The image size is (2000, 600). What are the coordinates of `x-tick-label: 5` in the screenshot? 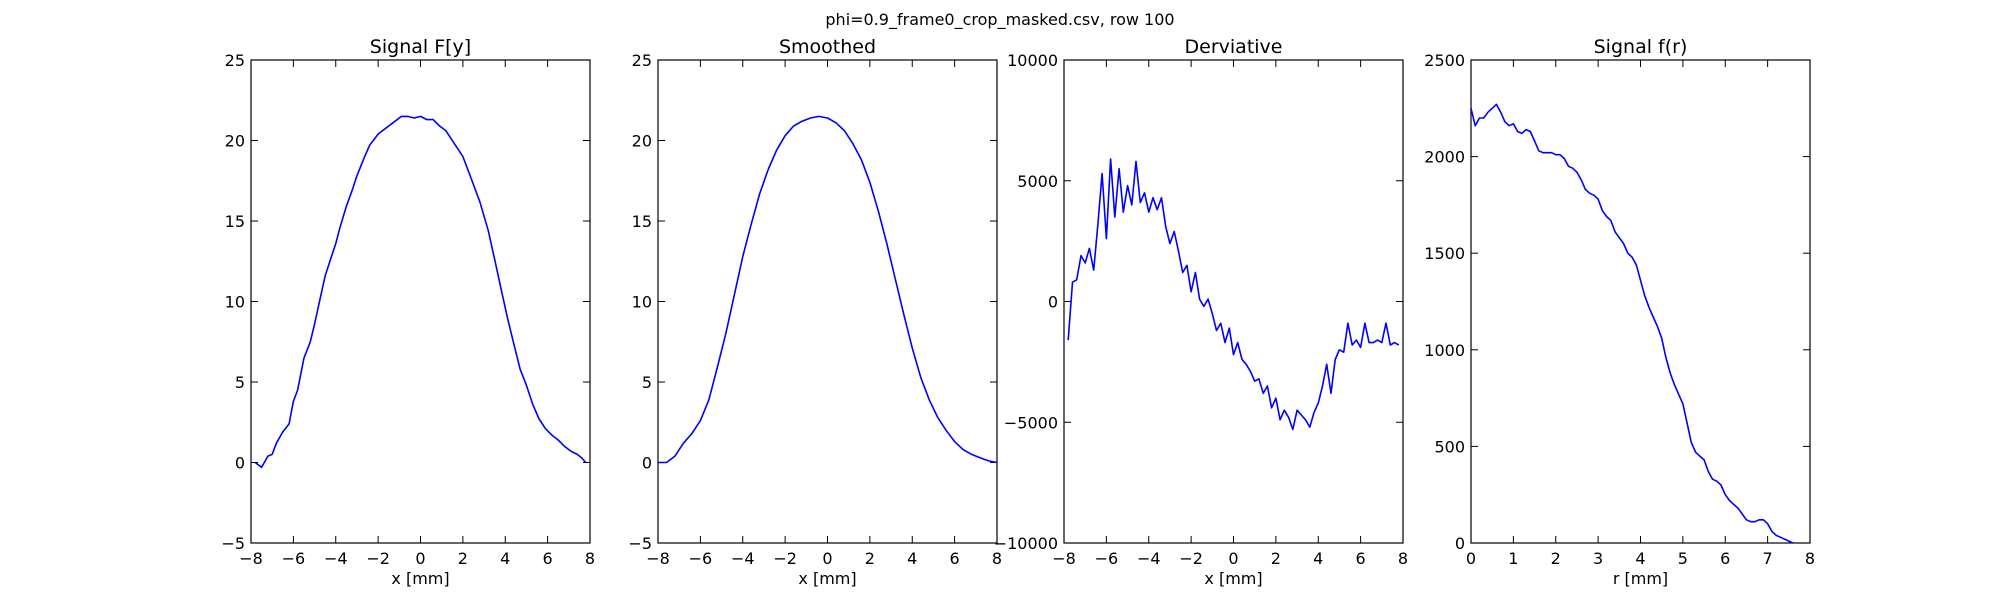 It's located at (1683, 558).